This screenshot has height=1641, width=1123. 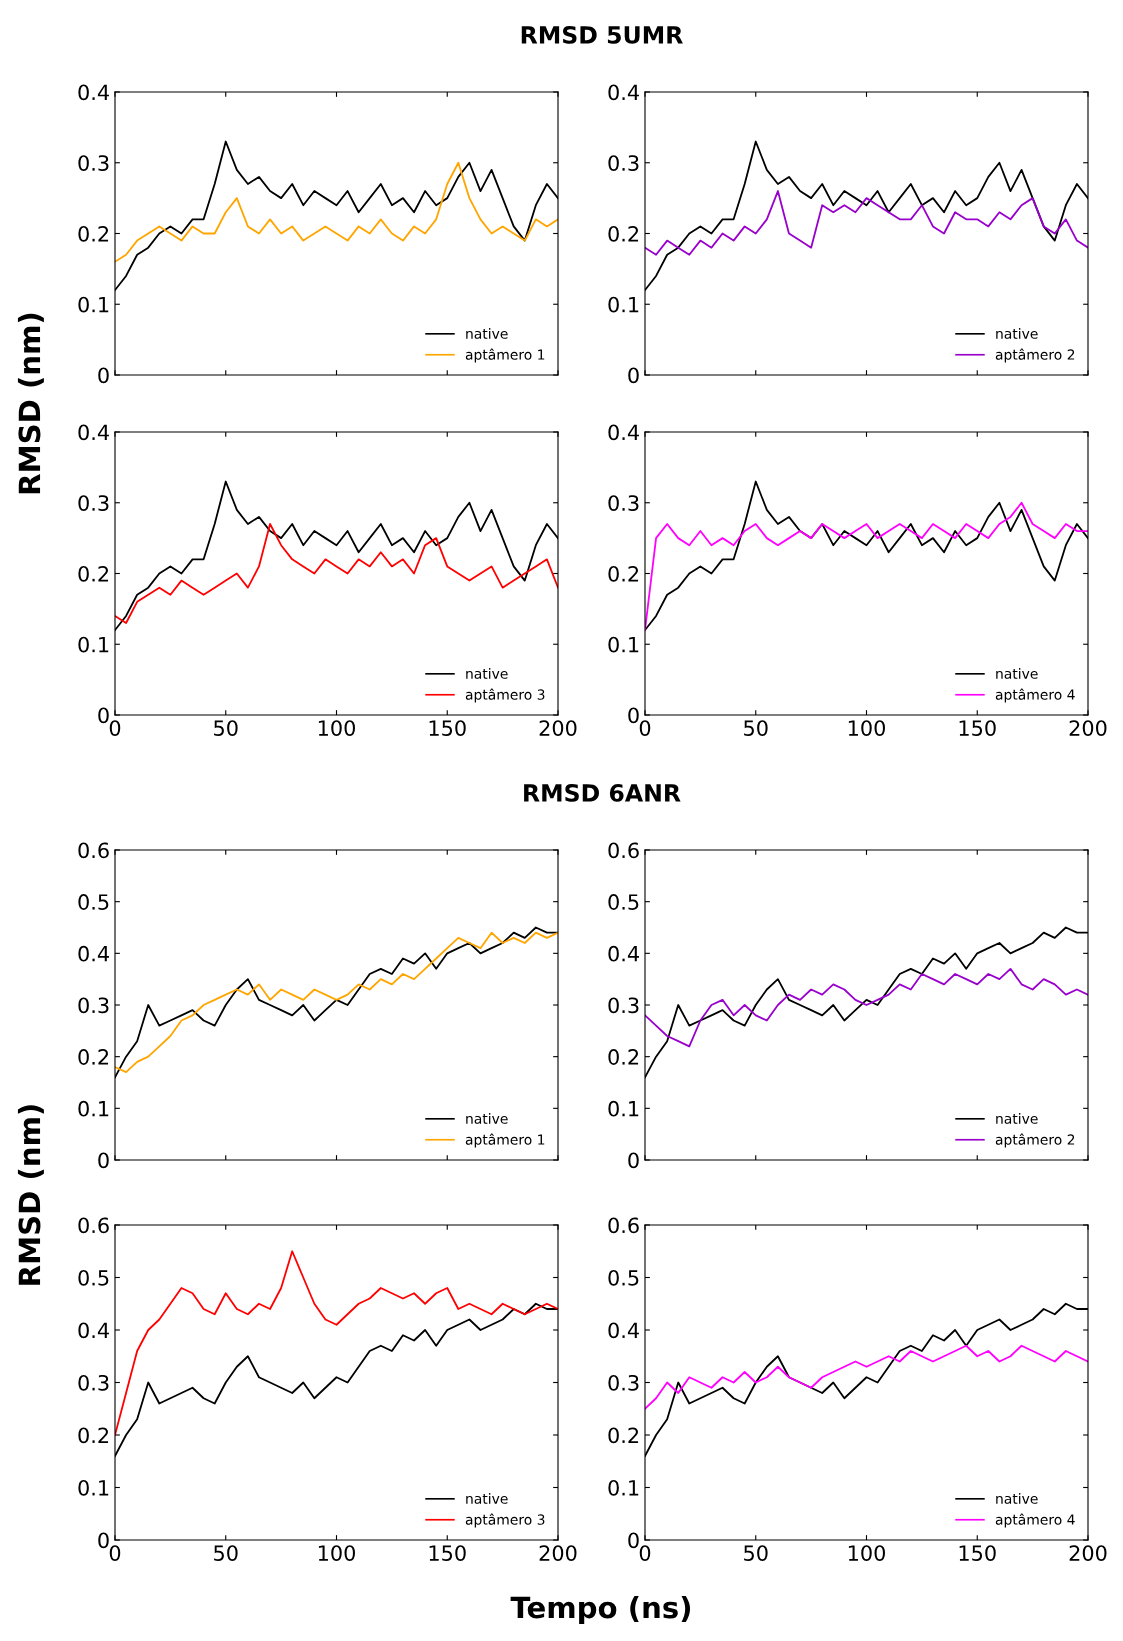 I want to click on chart-title: RMSD 6ANR, so click(x=602, y=792).